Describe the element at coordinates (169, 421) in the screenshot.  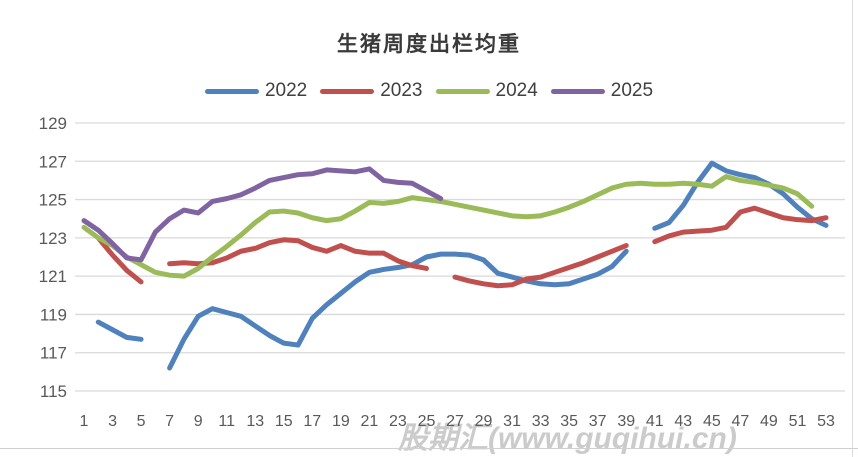
I see `x-tick-label: 7` at that location.